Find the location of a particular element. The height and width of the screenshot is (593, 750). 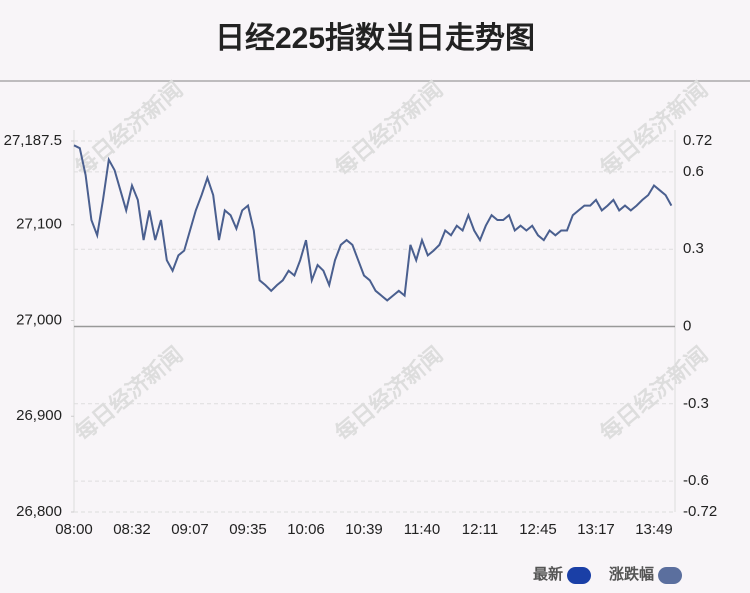

y2-tick-label: 0 is located at coordinates (687, 325).